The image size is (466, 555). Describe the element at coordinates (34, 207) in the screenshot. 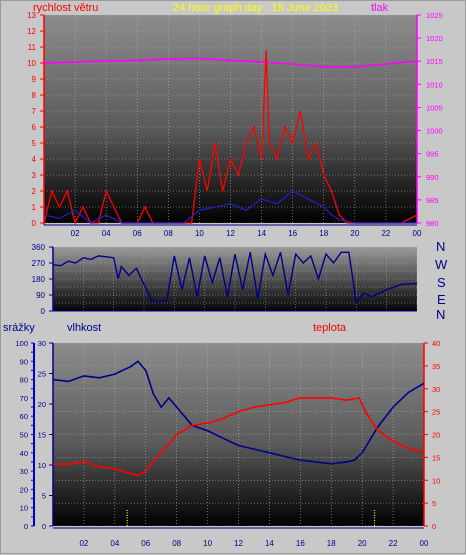

I see `wind-tick-label: 1` at that location.